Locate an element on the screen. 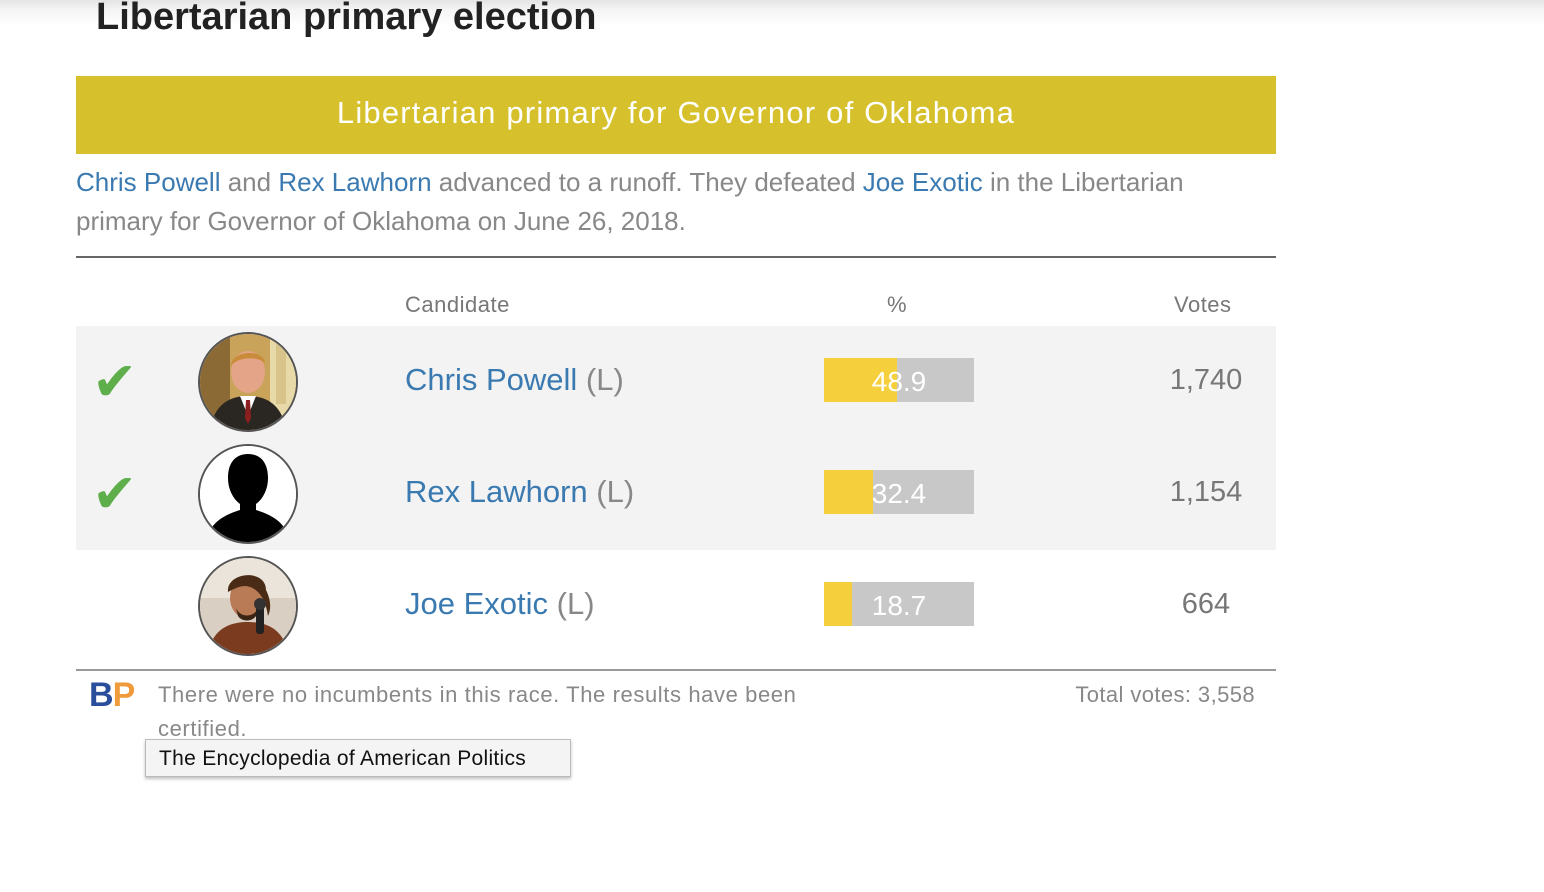  total-votes: Total votes: 3,558 is located at coordinates (1165, 694).